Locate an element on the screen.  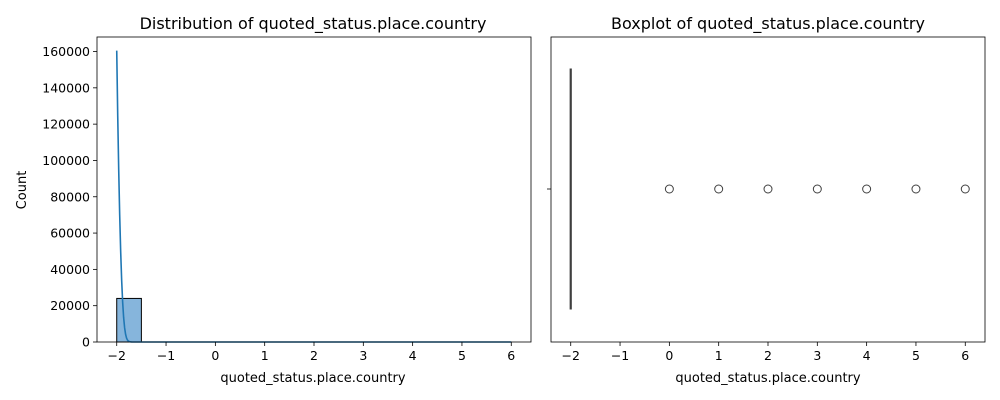
box-title: Boxplot of quoted_status.place.country is located at coordinates (768, 24).